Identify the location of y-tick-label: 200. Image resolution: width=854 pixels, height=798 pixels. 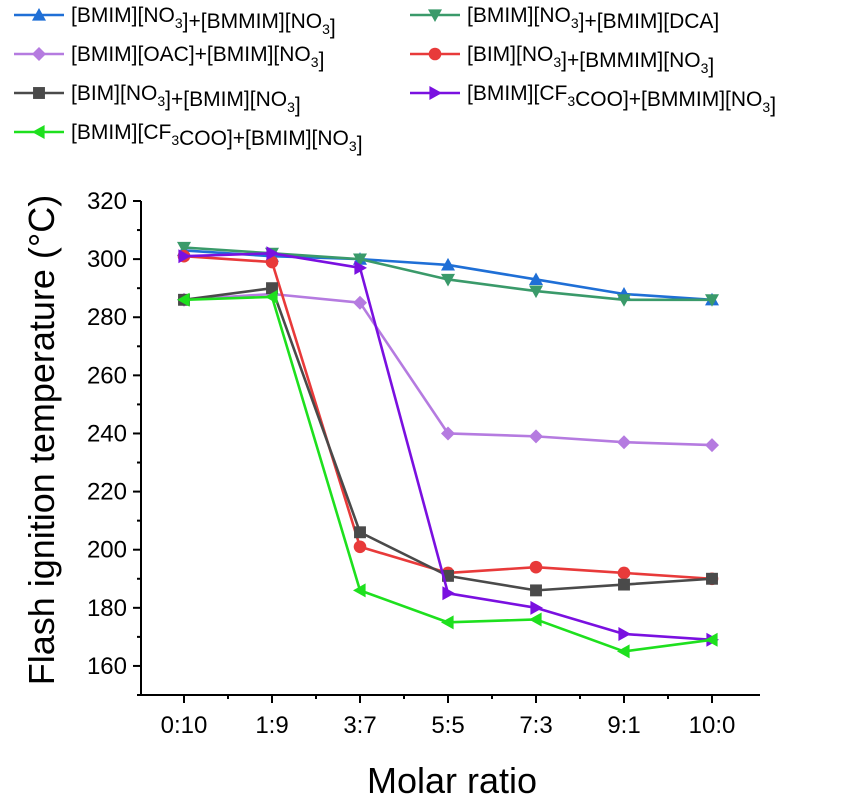
(107, 550).